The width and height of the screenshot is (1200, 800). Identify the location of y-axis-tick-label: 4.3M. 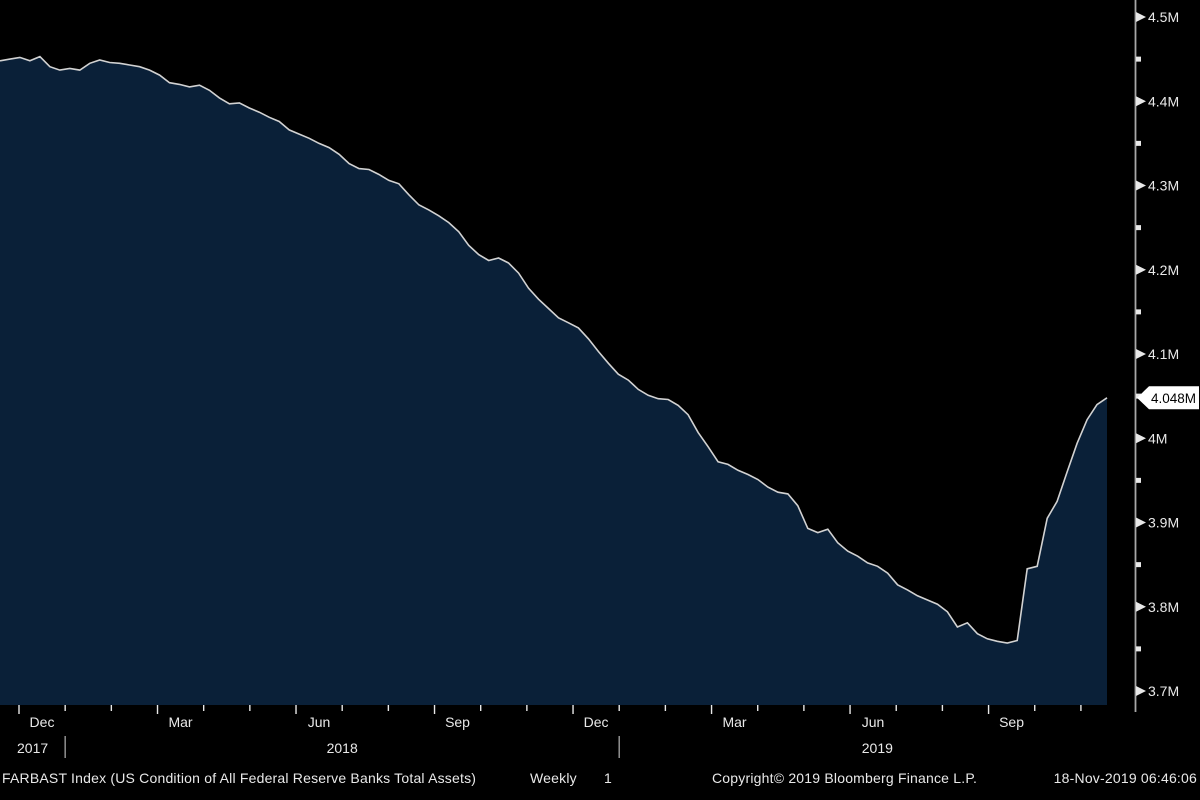
(1163, 186).